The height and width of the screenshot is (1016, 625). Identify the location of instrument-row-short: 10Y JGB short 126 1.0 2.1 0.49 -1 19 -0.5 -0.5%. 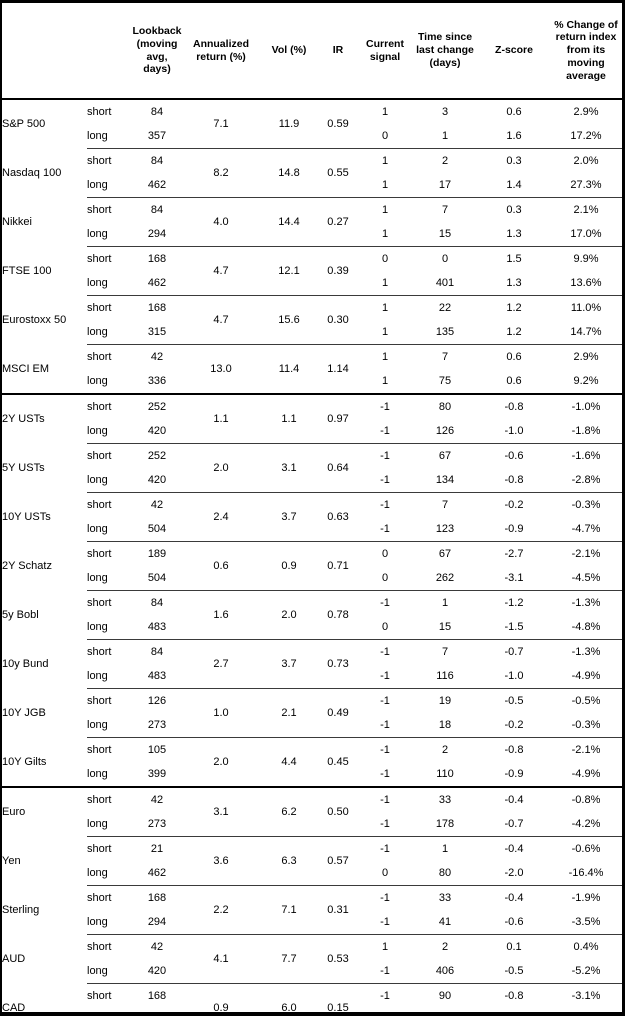
(312, 713).